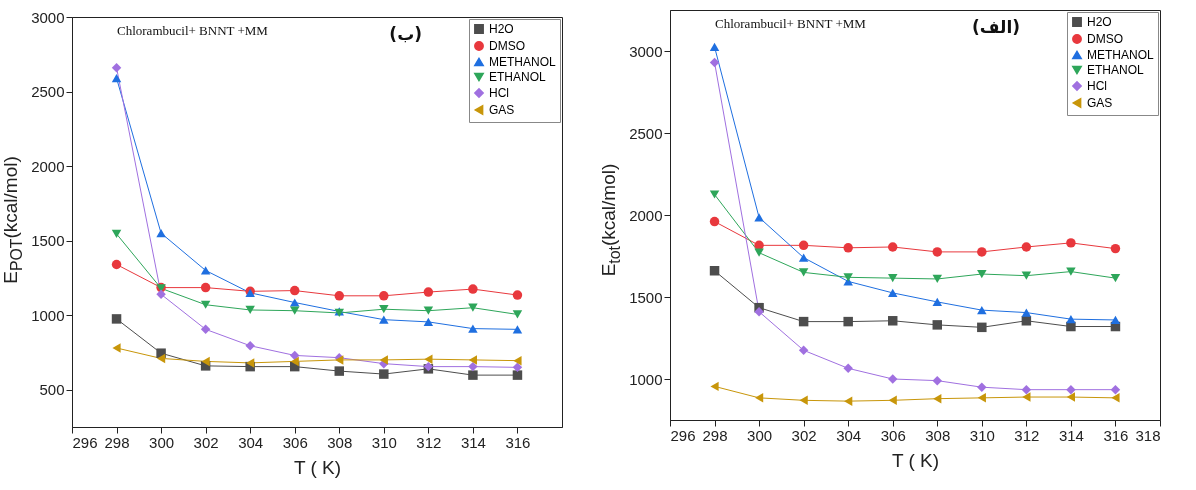 The width and height of the screenshot is (1196, 490). What do you see at coordinates (995, 27) in the screenshot?
I see `annotation: (الف)` at bounding box center [995, 27].